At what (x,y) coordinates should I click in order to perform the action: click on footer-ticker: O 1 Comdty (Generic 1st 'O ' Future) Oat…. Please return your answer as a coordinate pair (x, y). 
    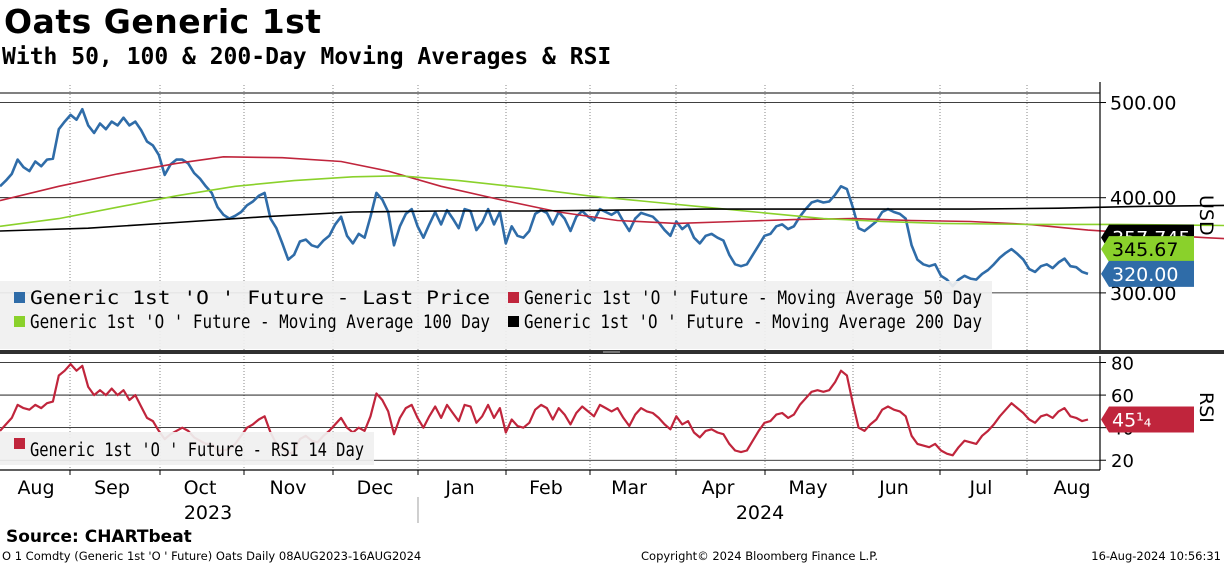
    Looking at the image, I should click on (212, 556).